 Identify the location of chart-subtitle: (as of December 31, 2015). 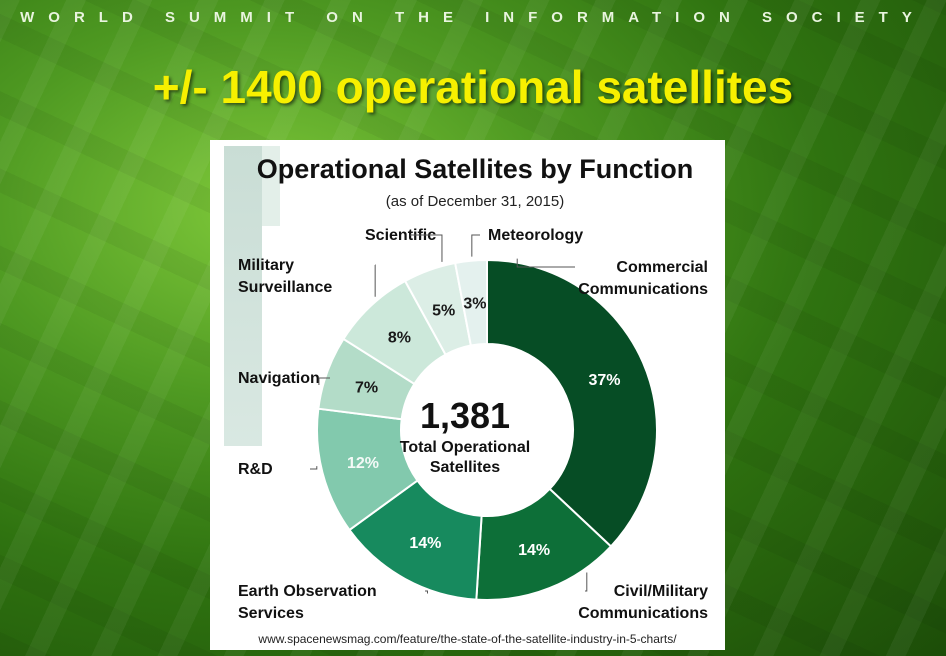
(475, 201).